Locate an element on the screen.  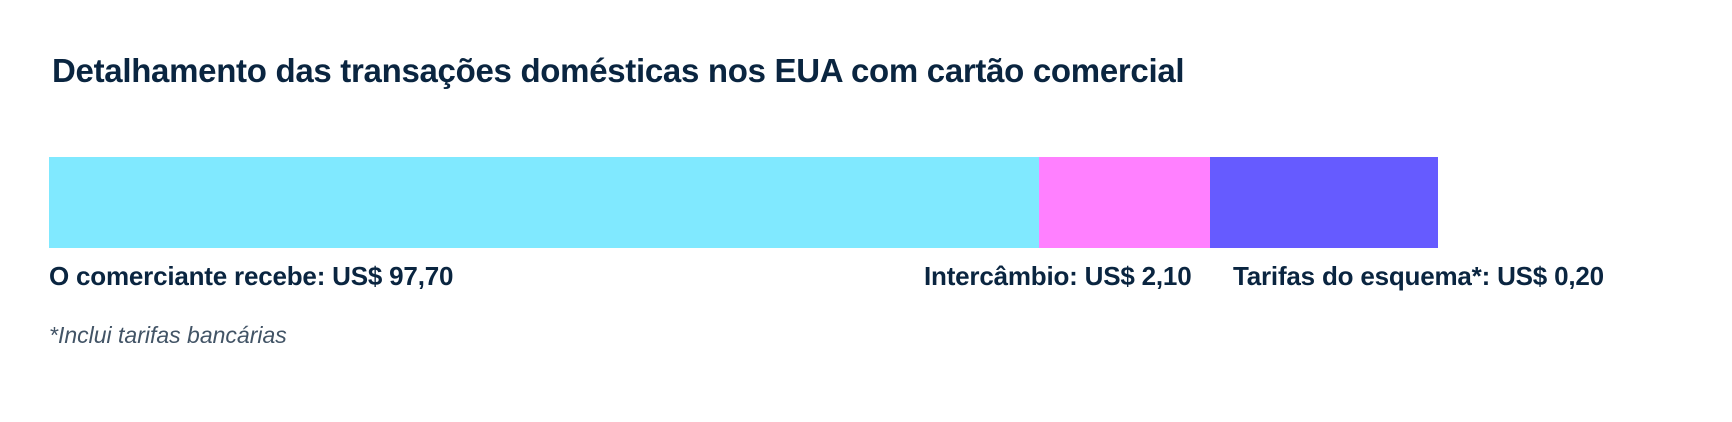
bar-segment-interchange is located at coordinates (1124, 202).